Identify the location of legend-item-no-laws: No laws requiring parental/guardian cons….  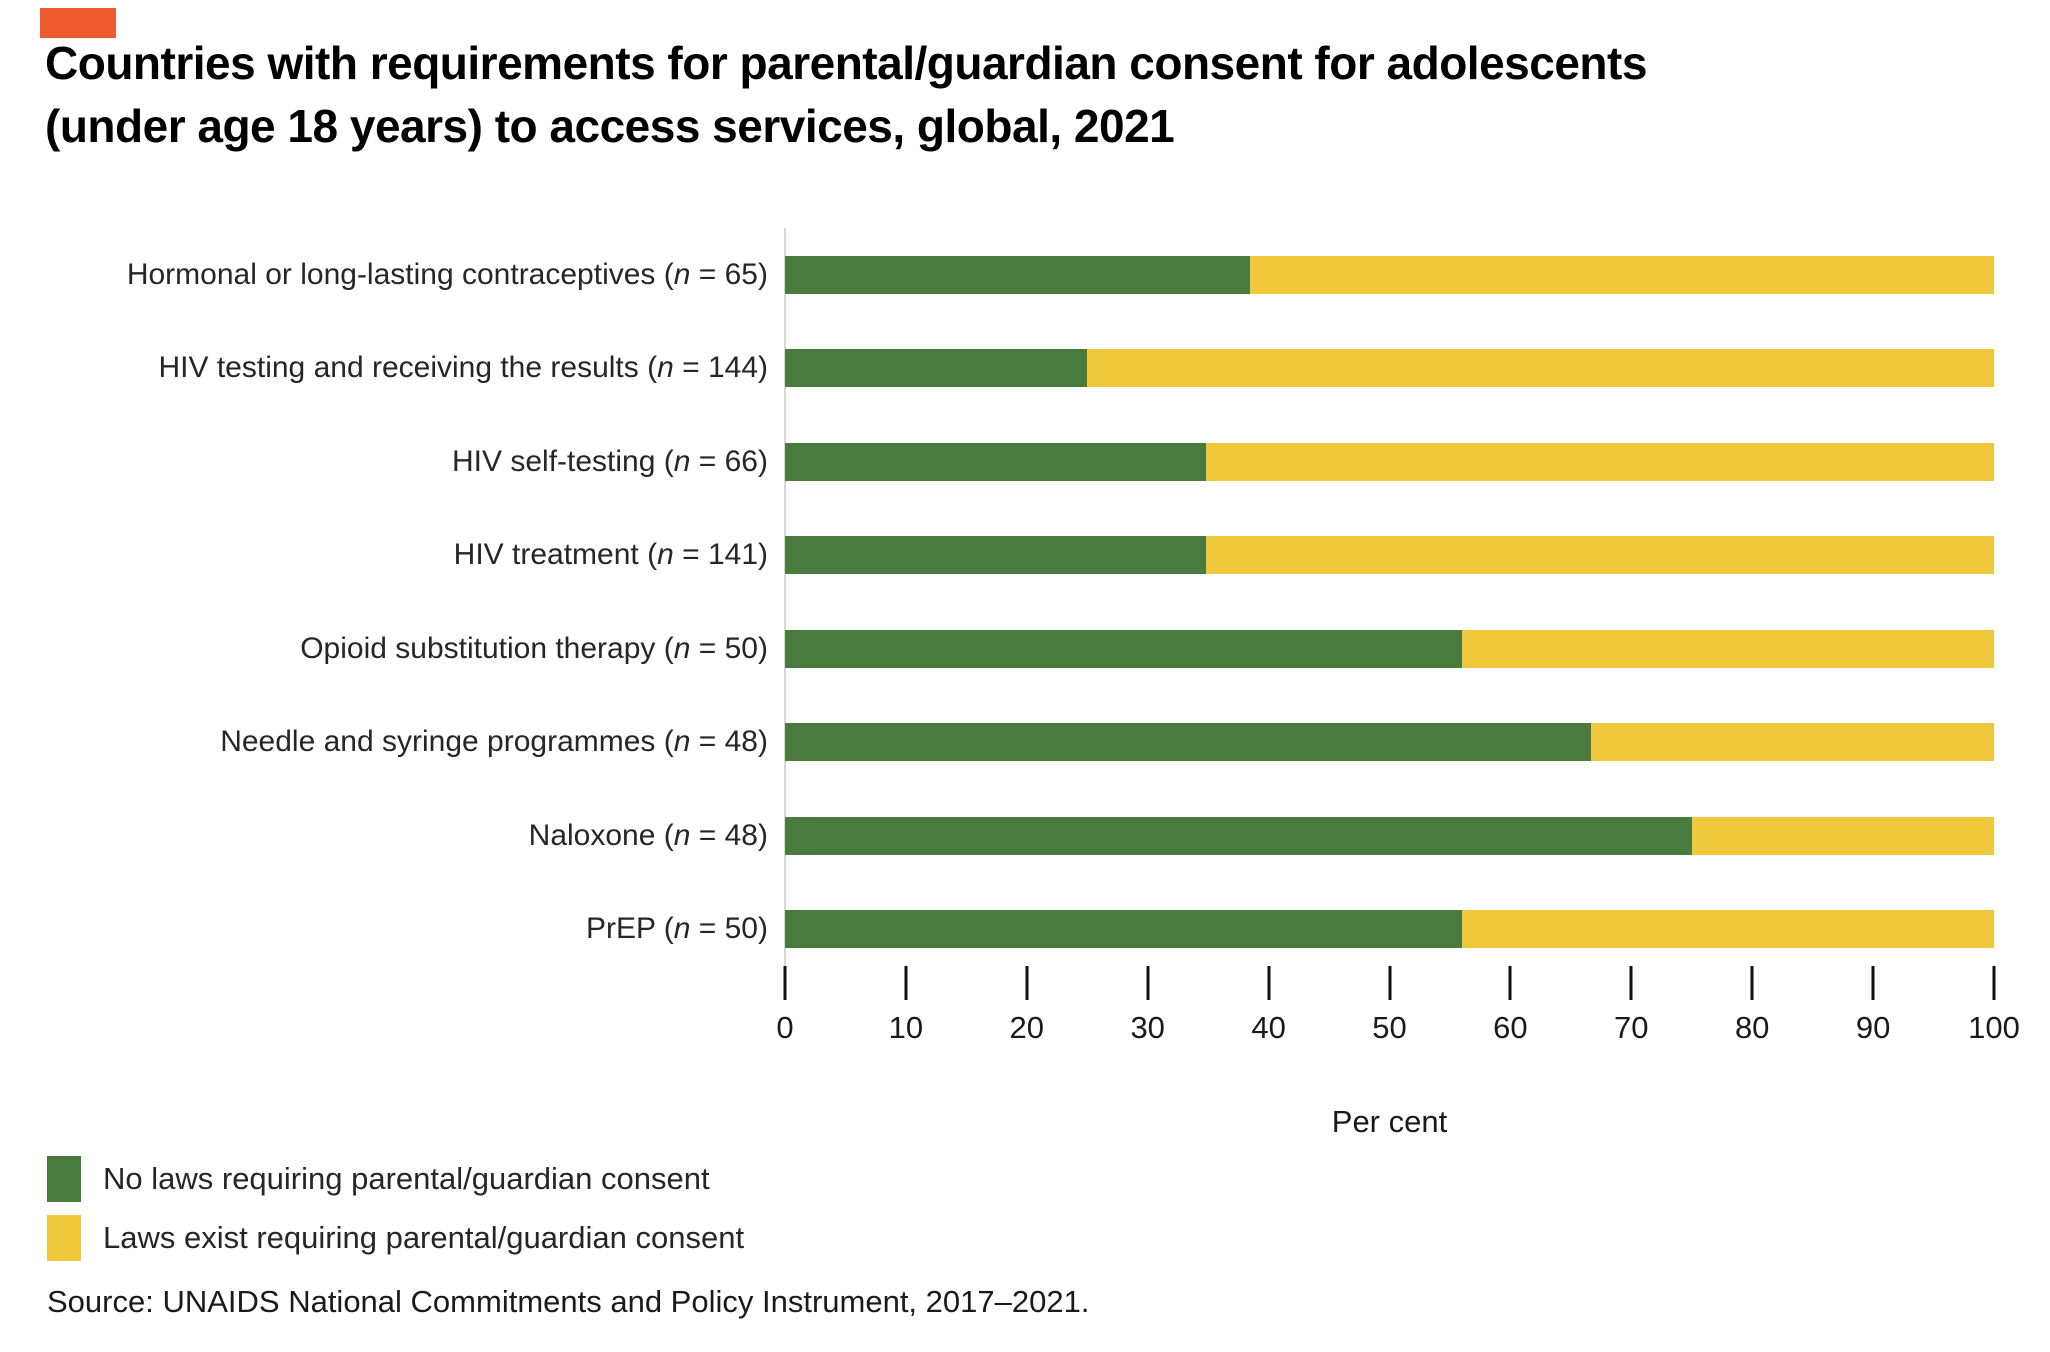
(395, 1179).